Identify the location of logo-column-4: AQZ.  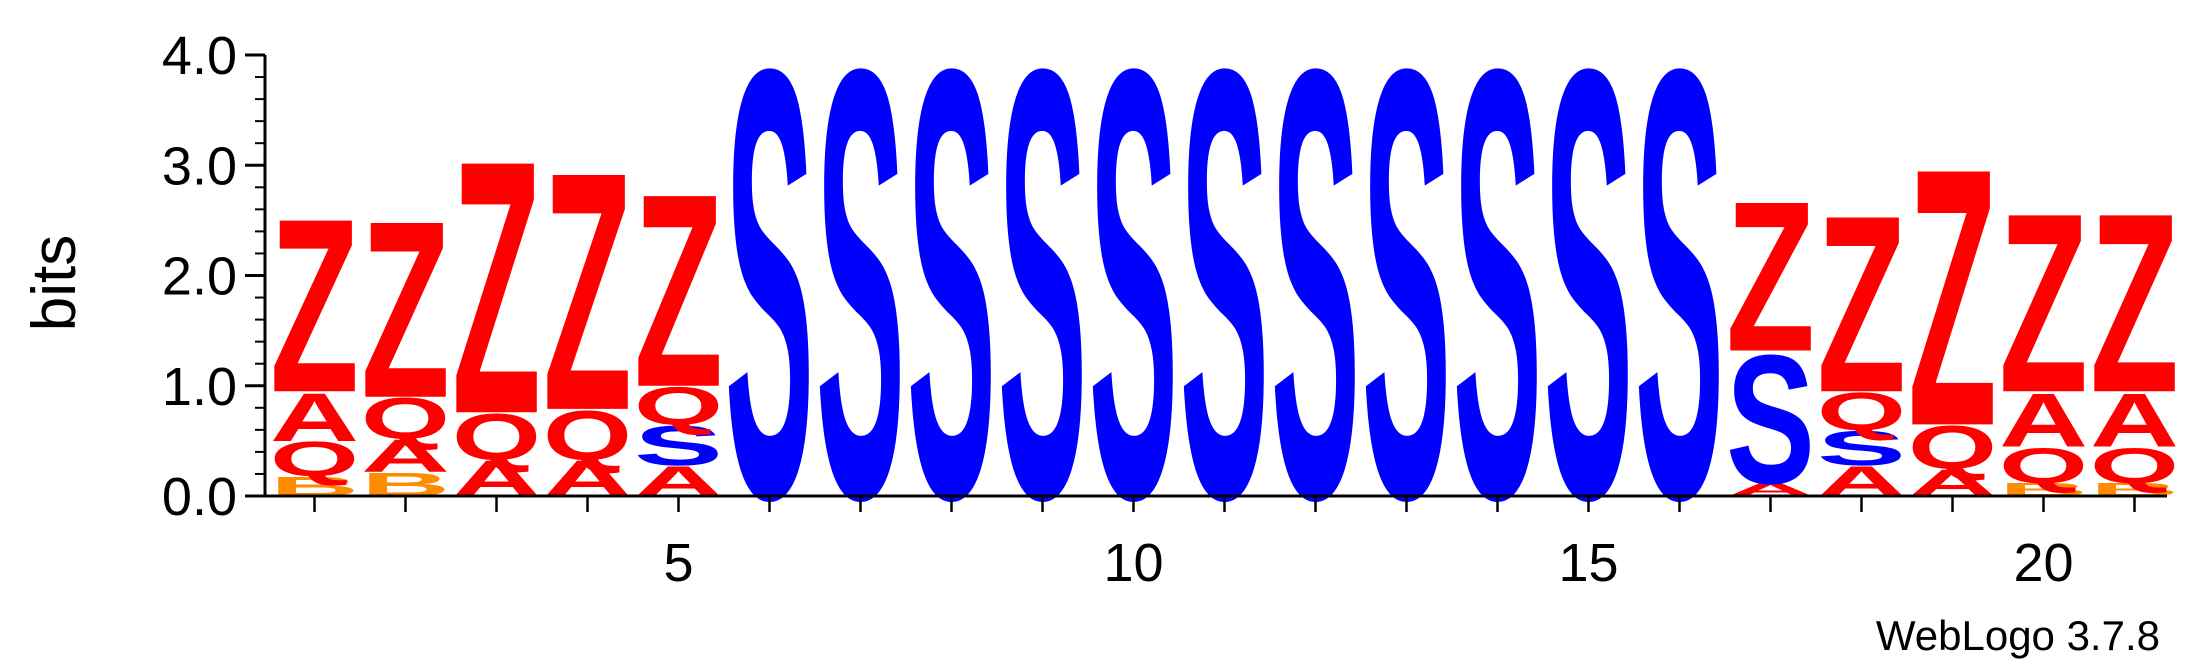
(587, 304).